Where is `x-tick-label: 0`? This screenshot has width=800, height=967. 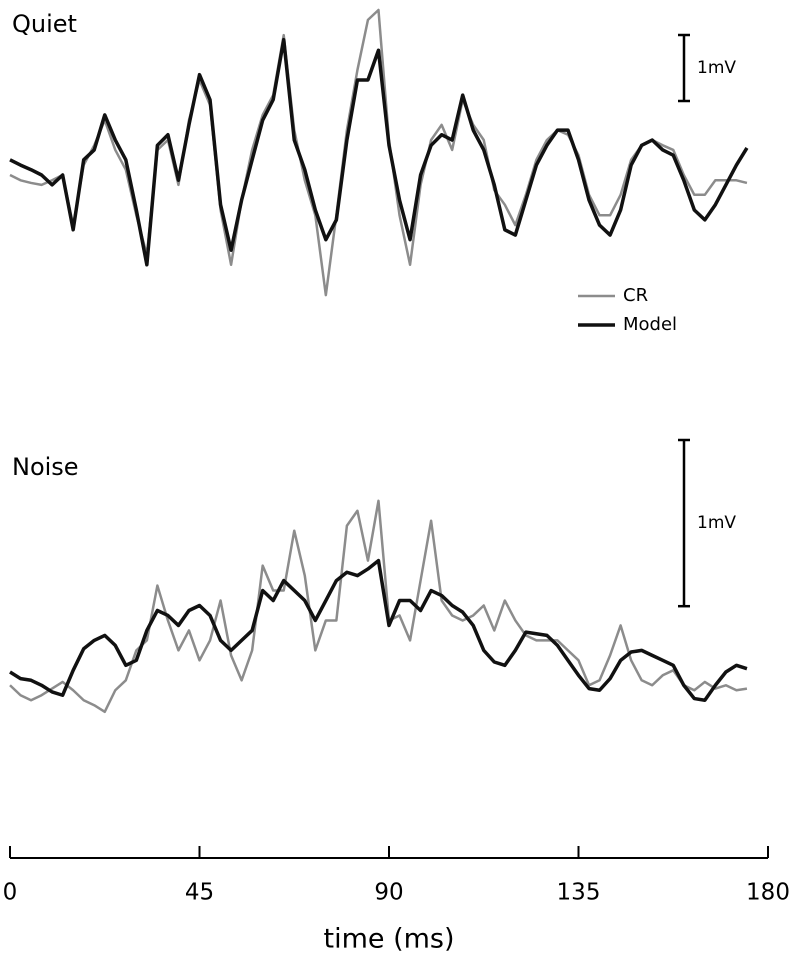 x-tick-label: 0 is located at coordinates (10, 893).